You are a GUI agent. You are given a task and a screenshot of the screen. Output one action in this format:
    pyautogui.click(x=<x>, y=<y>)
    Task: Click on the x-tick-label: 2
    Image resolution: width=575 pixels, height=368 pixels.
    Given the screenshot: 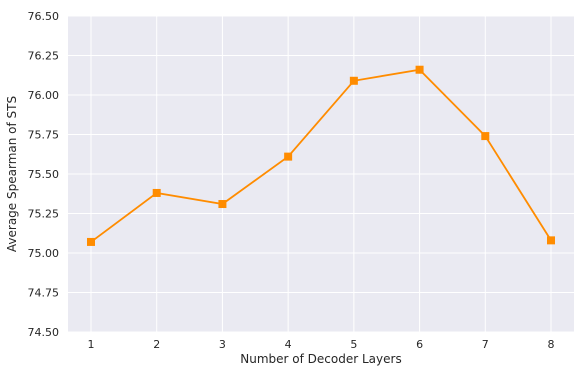 What is the action you would take?
    pyautogui.click(x=156, y=344)
    